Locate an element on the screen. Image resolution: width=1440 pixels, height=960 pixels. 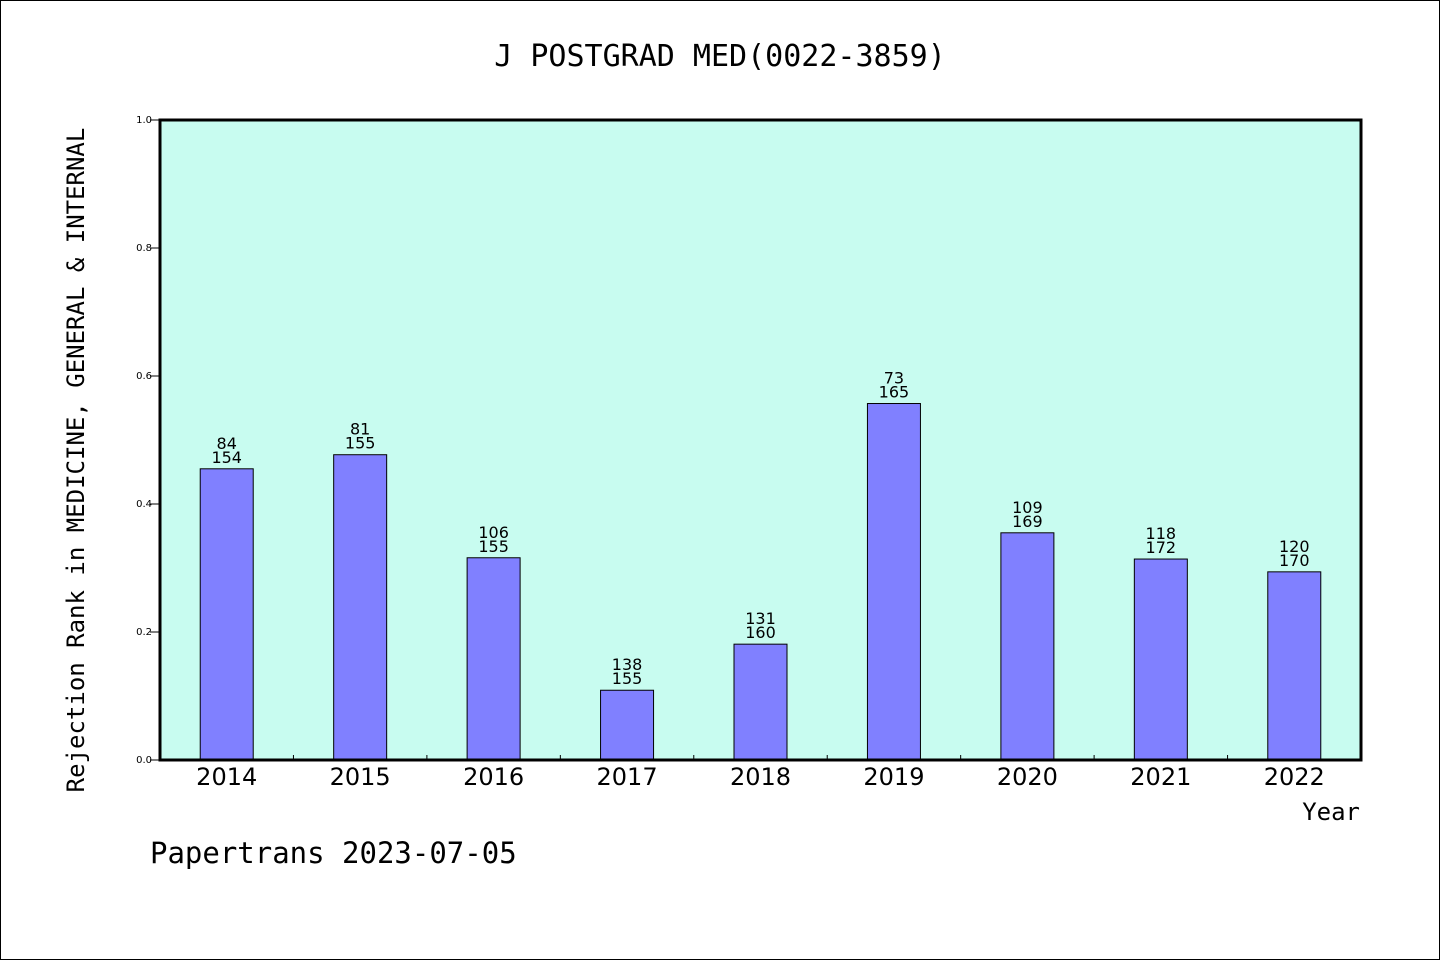
bar-label-top: 73 is located at coordinates (894, 378).